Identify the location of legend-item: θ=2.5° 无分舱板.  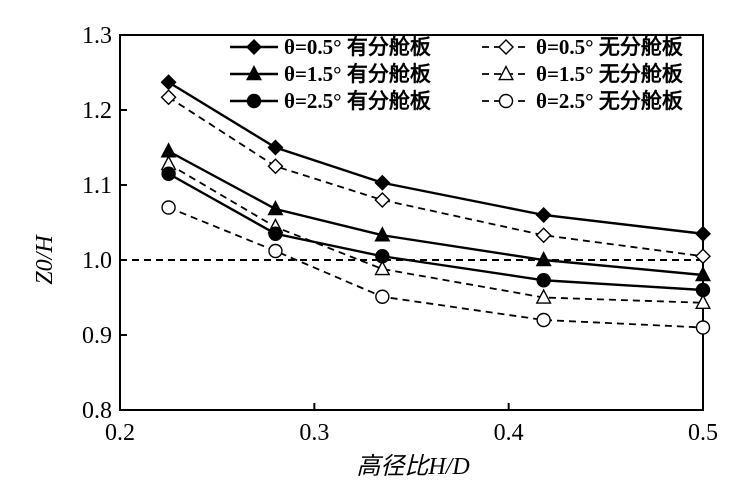
(583, 101).